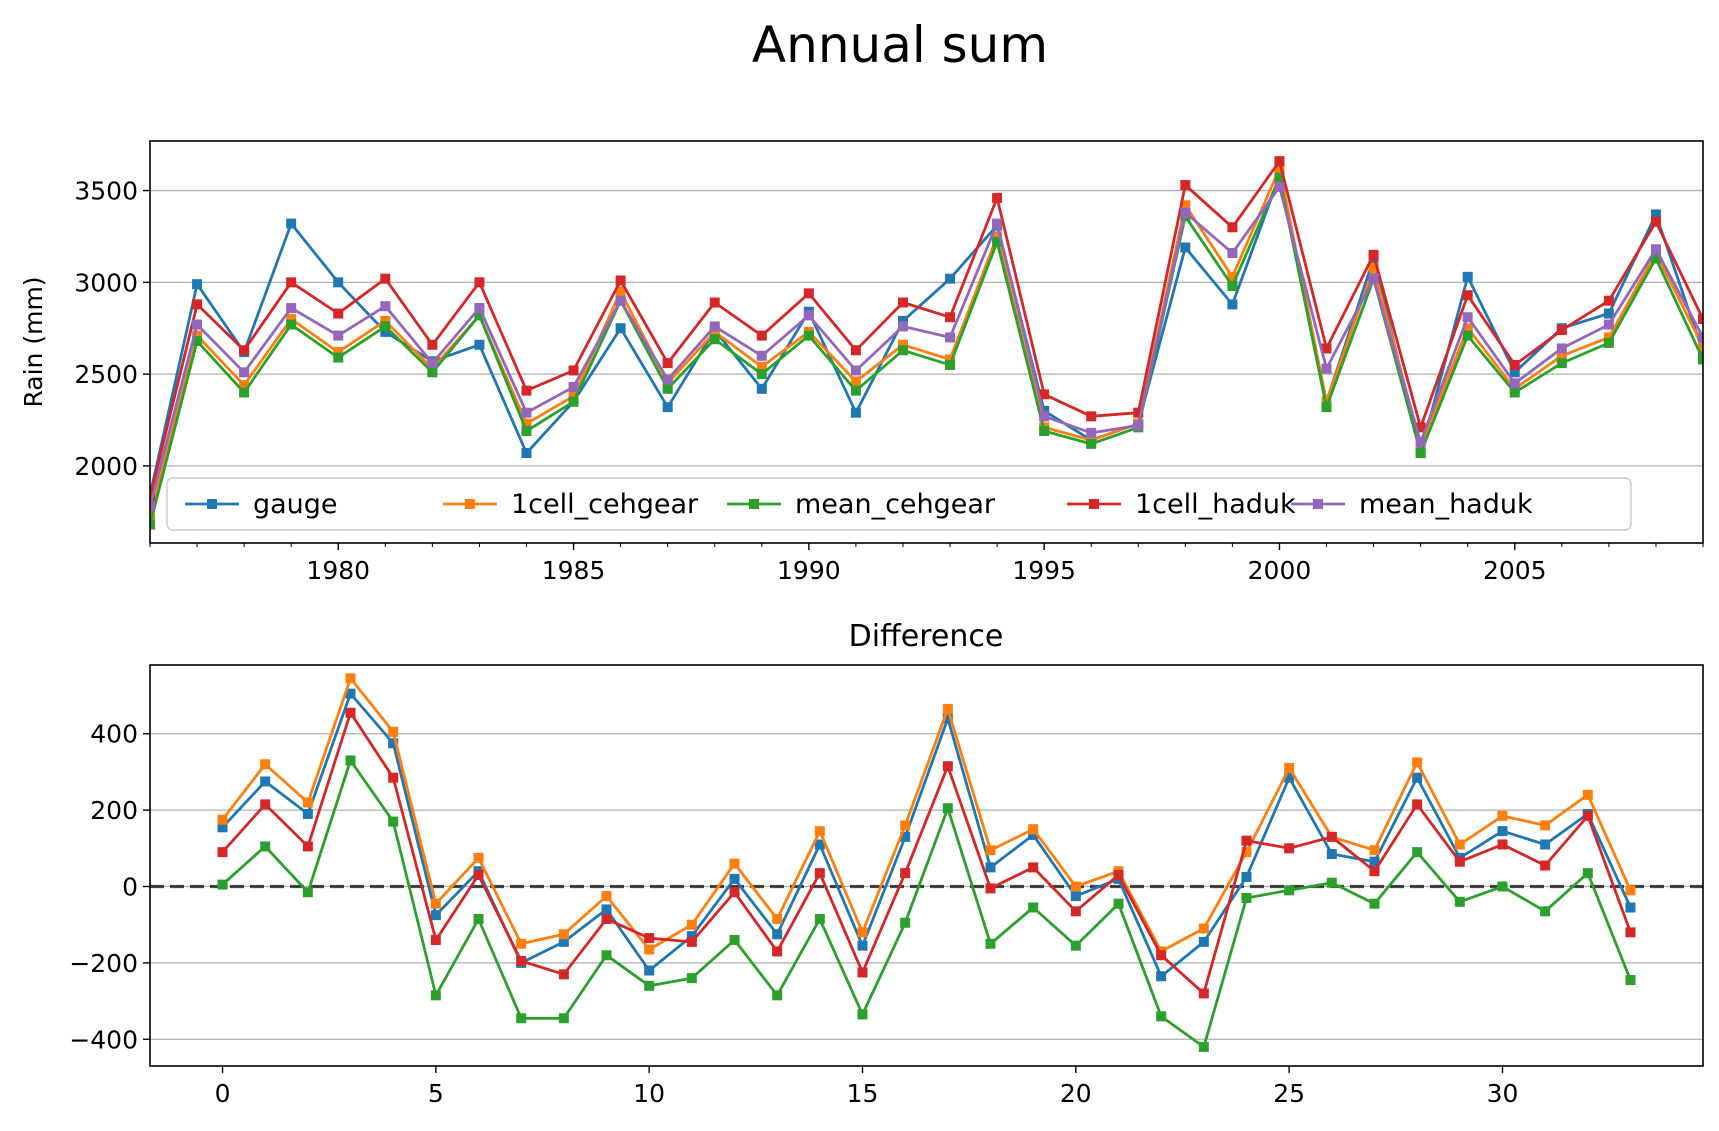 The image size is (1719, 1131). What do you see at coordinates (574, 570) in the screenshot?
I see `rain-xtick-label: 1985` at bounding box center [574, 570].